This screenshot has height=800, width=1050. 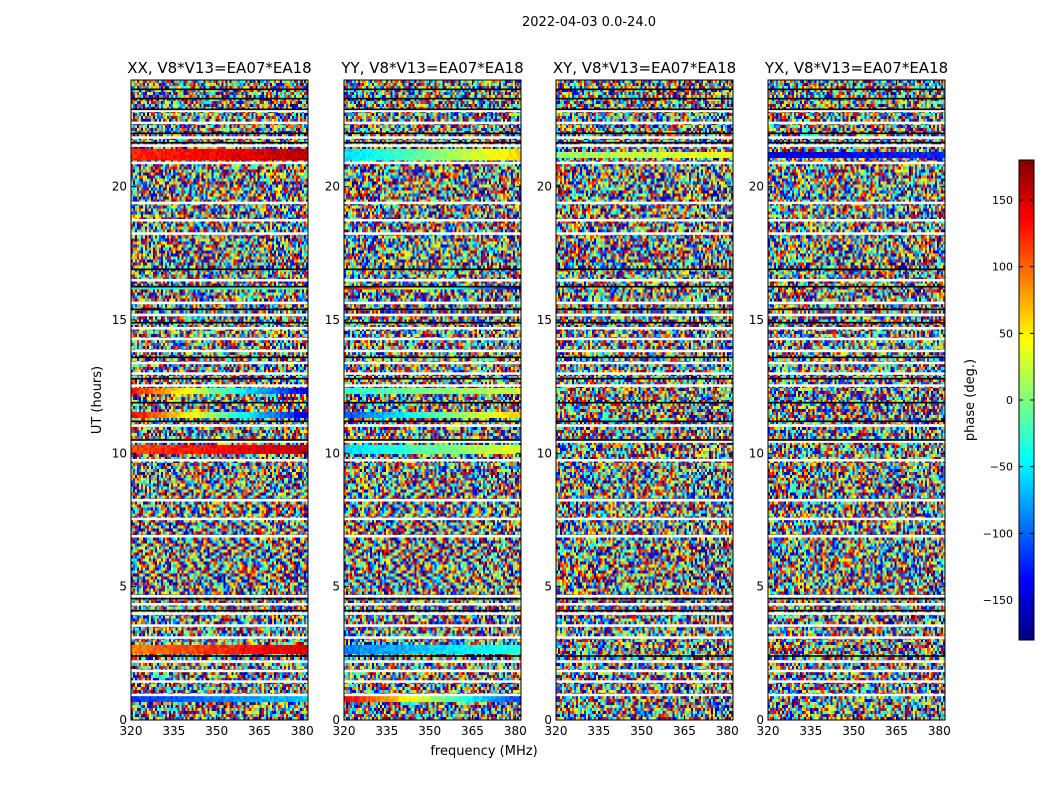 I want to click on panel-title: XX, V8*V13=EA07*EA18, so click(x=219, y=68).